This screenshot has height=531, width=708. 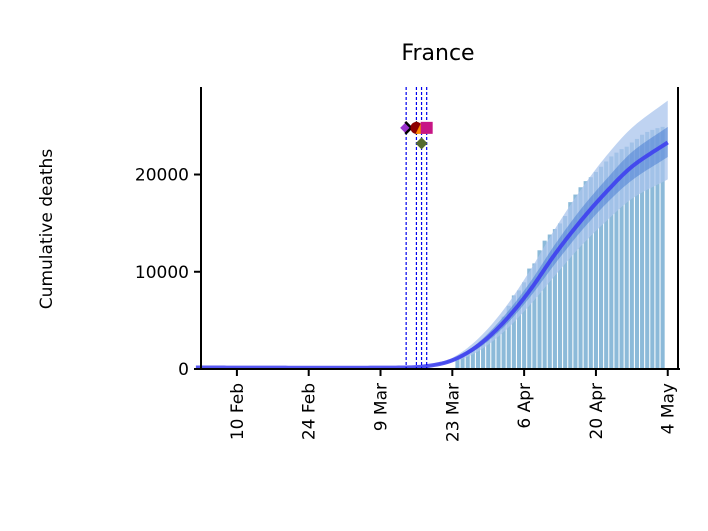 I want to click on x-tick-label: 9 Mar, so click(x=382, y=407).